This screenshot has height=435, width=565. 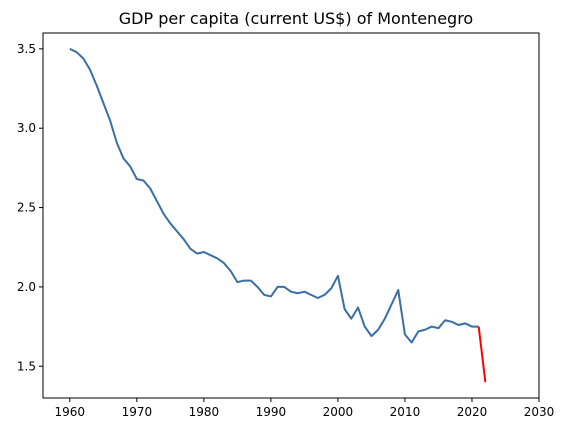 What do you see at coordinates (70, 412) in the screenshot?
I see `x-tick-label: 1960` at bounding box center [70, 412].